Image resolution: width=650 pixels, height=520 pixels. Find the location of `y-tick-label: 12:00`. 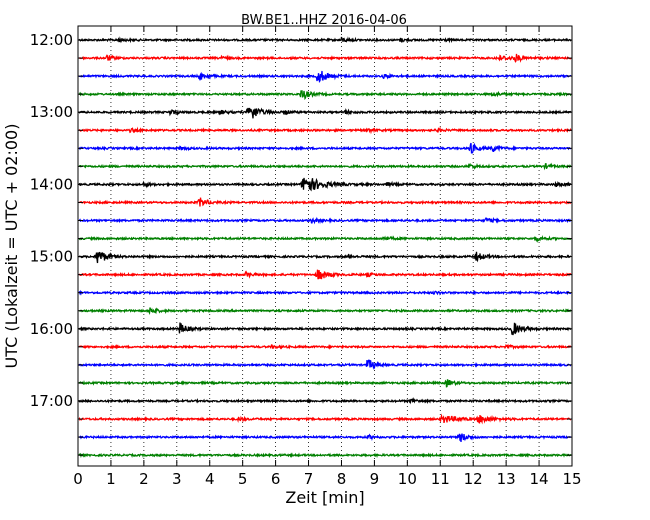

y-tick-label: 12:00 is located at coordinates (51, 40).